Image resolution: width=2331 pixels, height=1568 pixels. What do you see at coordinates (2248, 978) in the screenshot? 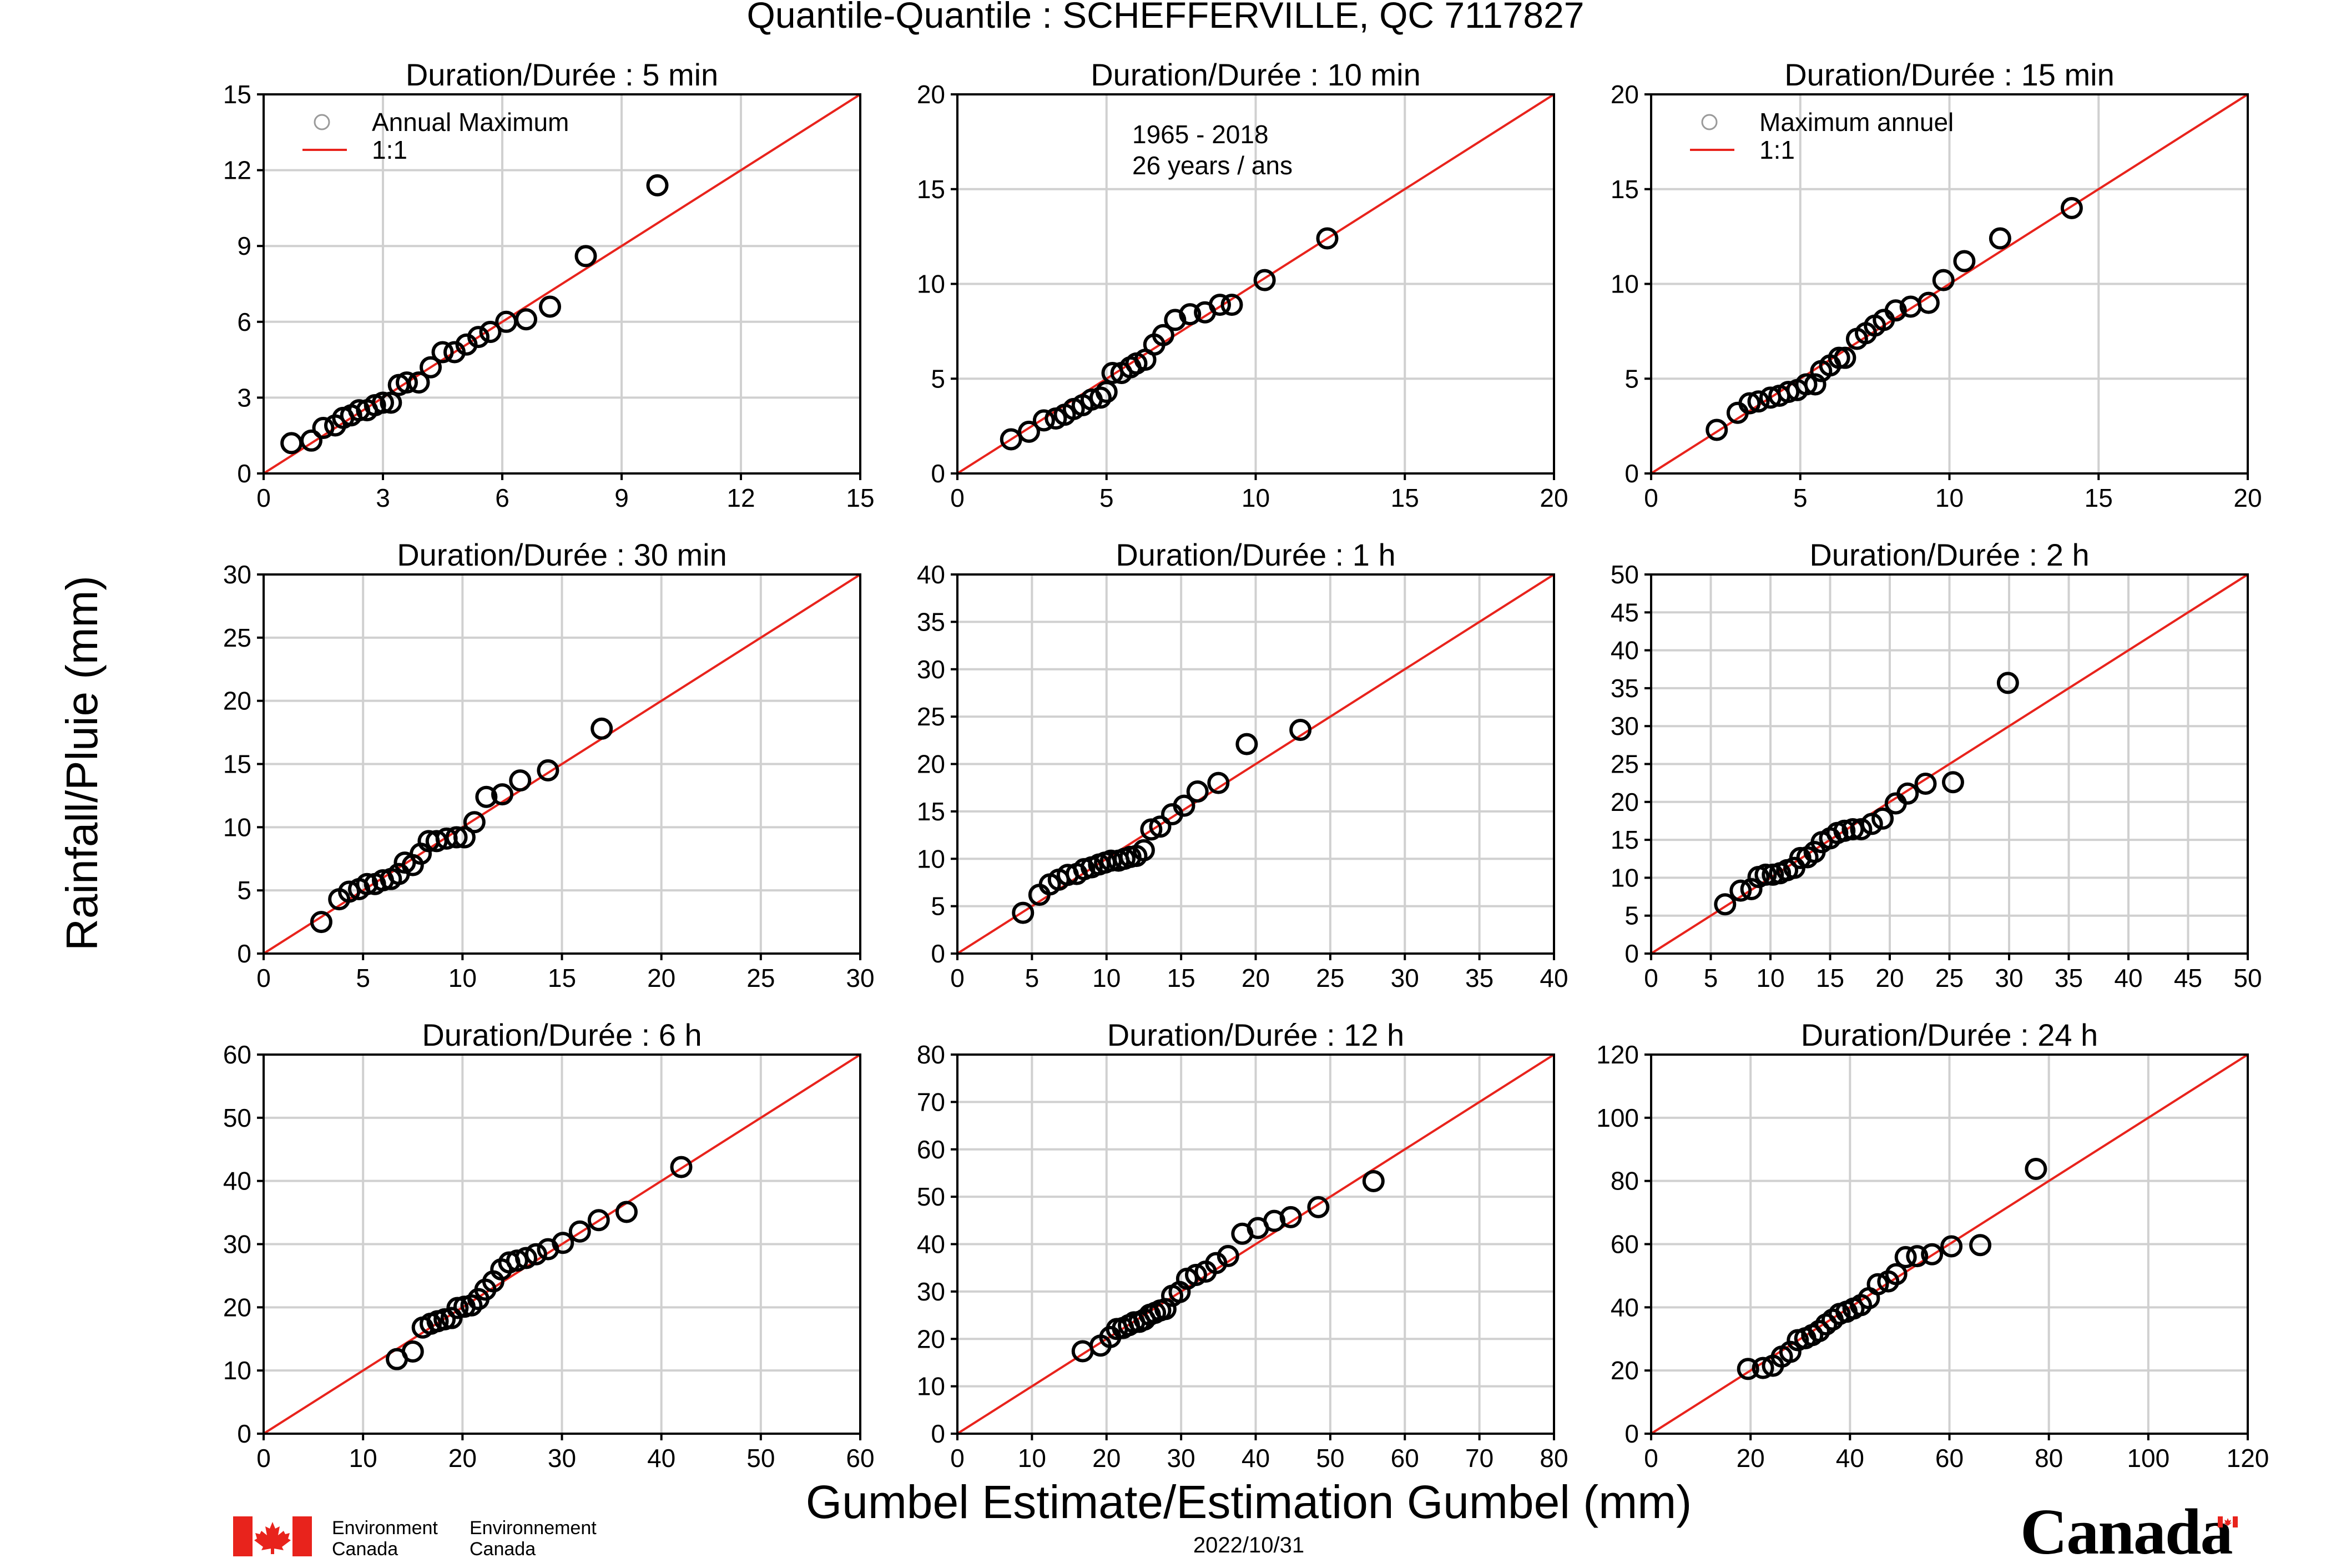
I see `x-tick-label: 50` at bounding box center [2248, 978].